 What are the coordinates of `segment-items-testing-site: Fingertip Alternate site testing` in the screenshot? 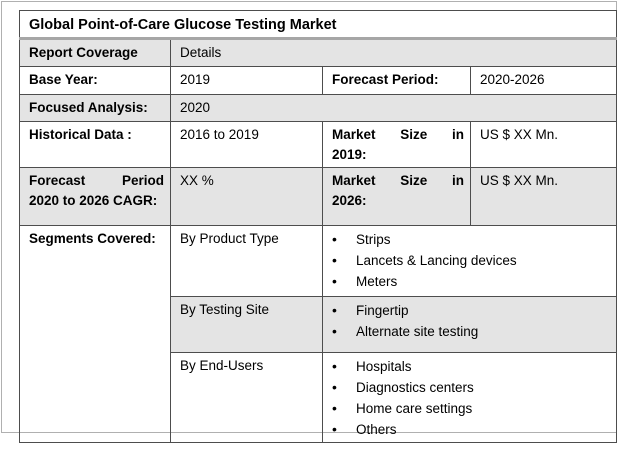 It's located at (469, 324).